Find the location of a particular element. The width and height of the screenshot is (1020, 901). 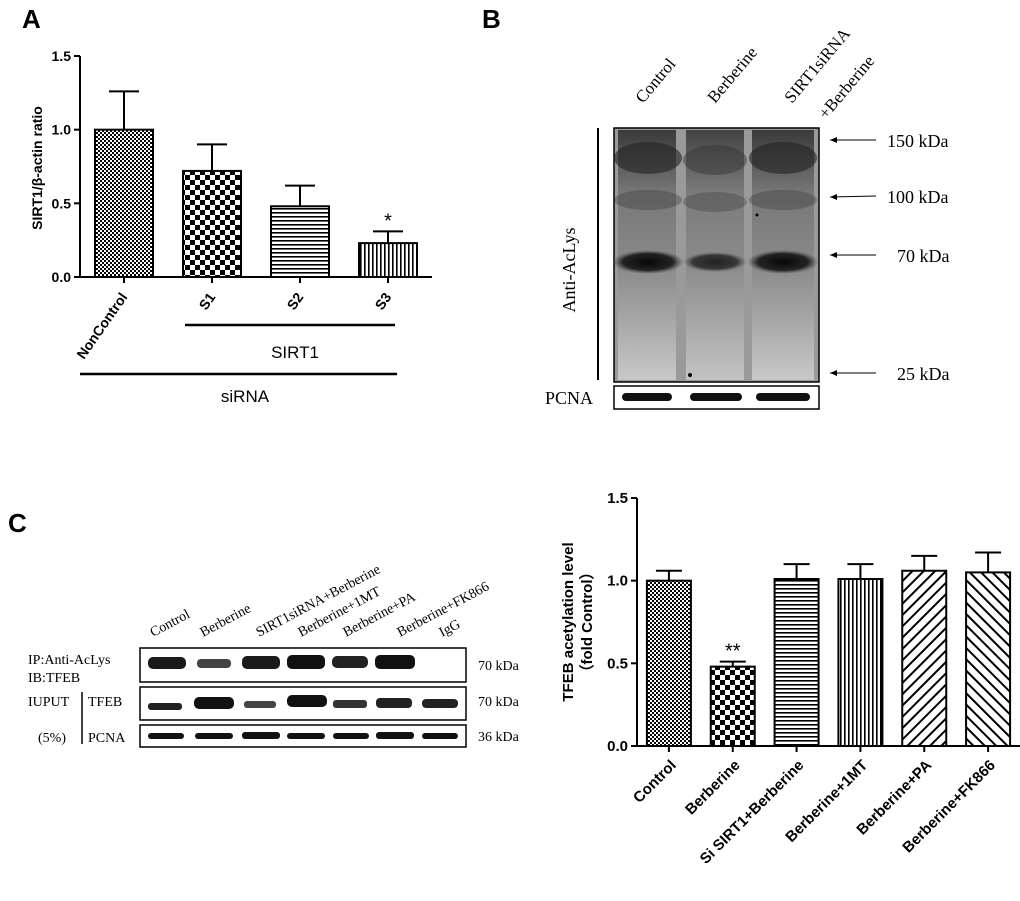

significance-mark: ** is located at coordinates (733, 652).